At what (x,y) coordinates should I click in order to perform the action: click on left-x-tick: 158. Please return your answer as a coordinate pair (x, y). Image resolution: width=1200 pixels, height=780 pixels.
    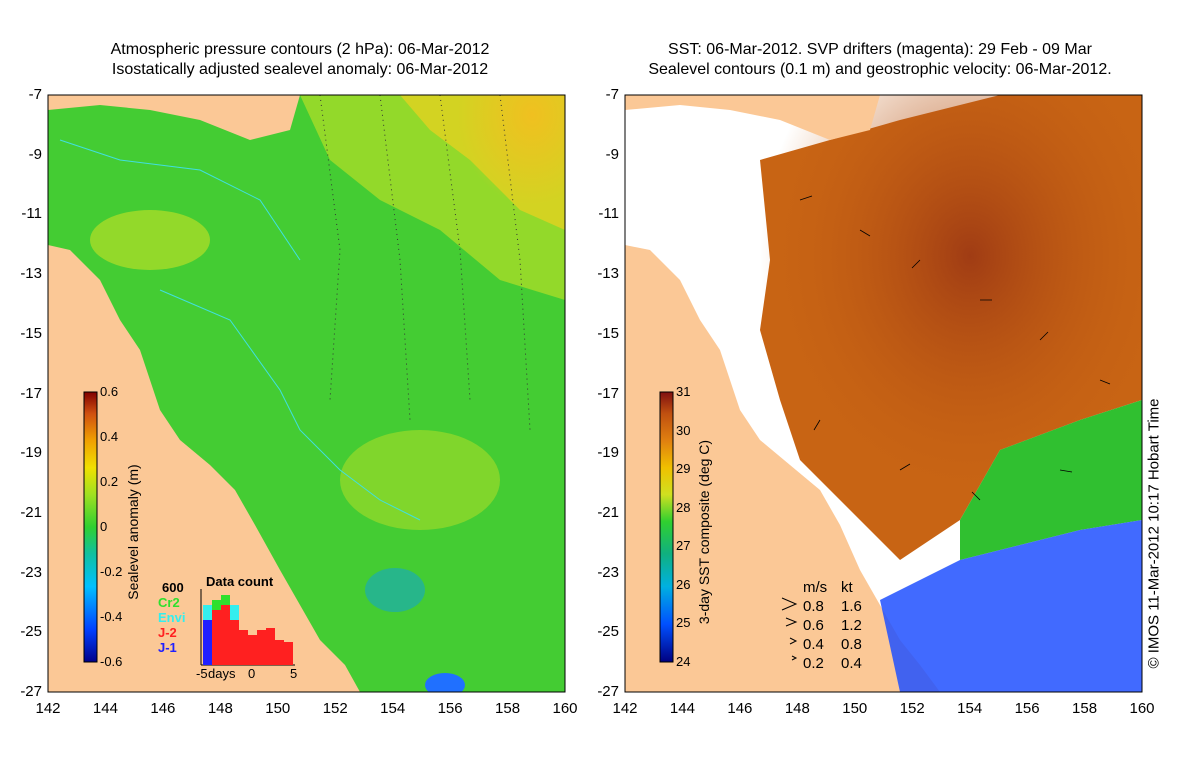
    Looking at the image, I should click on (508, 708).